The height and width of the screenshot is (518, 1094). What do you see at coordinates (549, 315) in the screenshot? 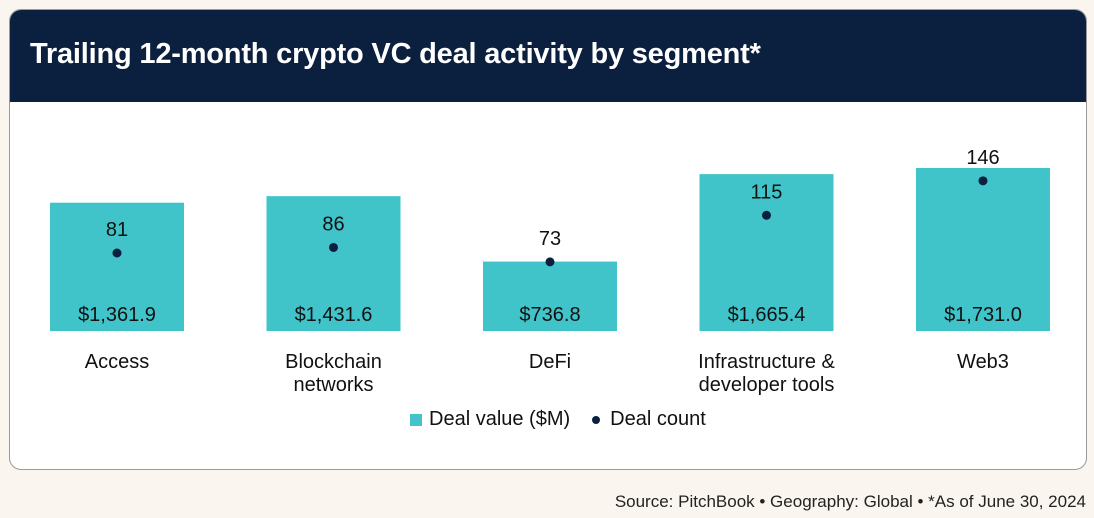
I see `bar-value-label: $736.8` at bounding box center [549, 315].